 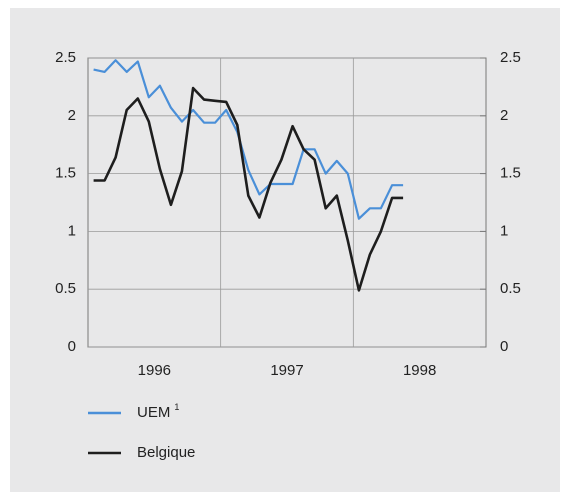 I want to click on x-tick-label: 1998, so click(x=419, y=370).